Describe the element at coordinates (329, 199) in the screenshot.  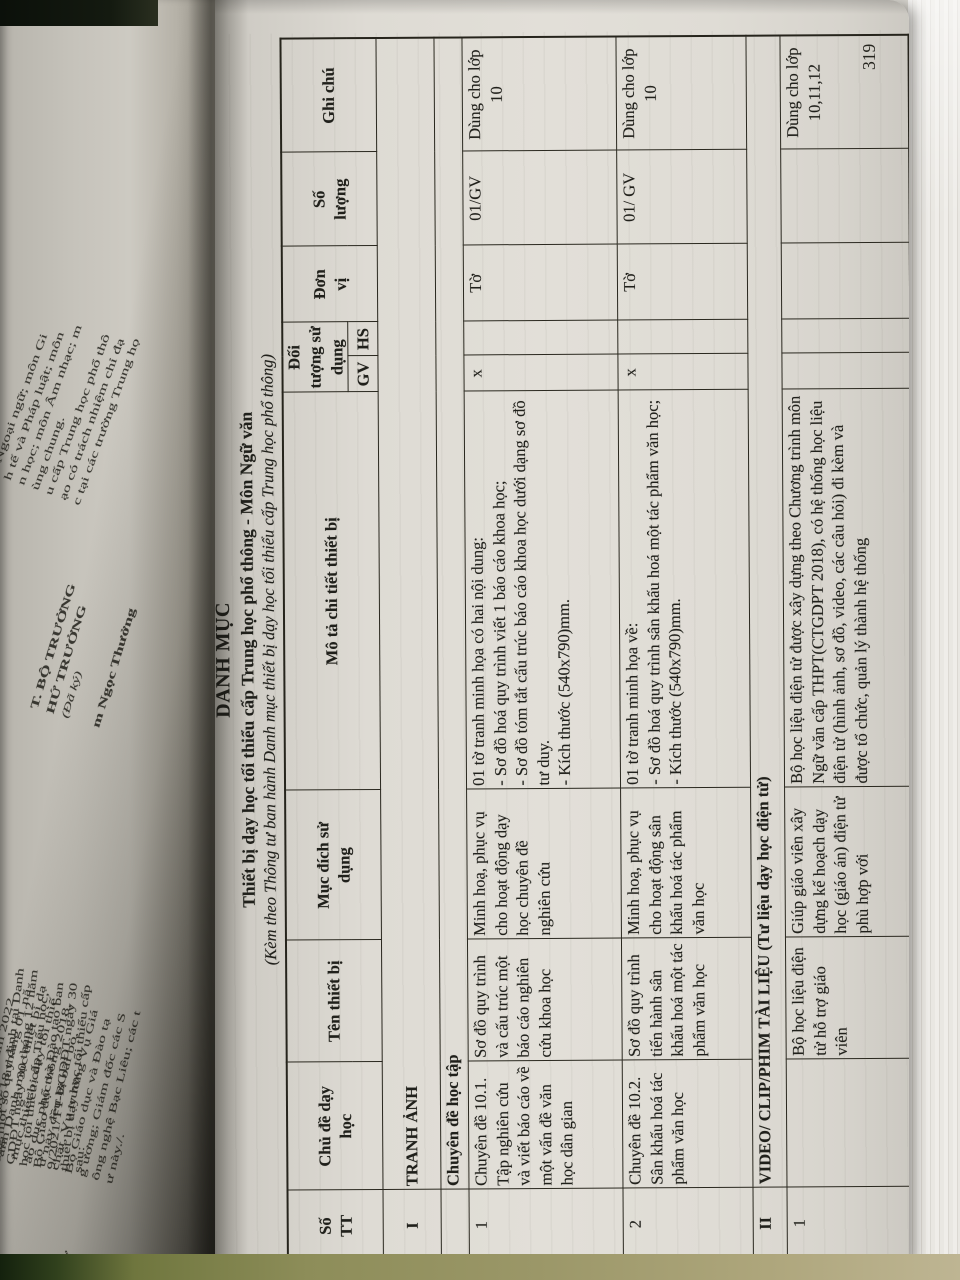
I see `col-header-so-luong: Số lượng` at that location.